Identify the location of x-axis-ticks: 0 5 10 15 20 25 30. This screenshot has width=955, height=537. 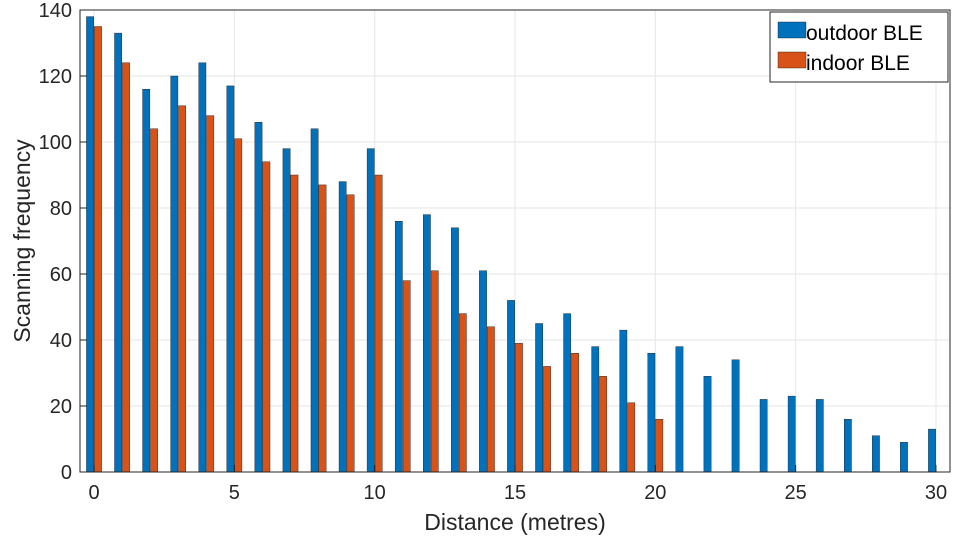
(517, 484).